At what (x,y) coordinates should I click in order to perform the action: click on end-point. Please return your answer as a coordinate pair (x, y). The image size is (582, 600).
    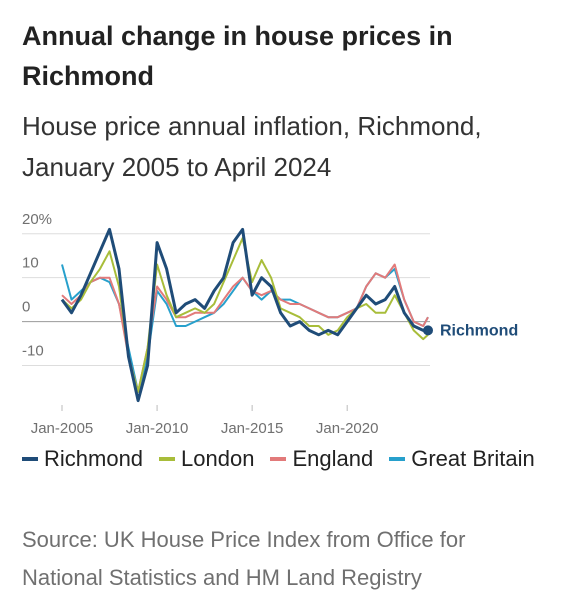
    Looking at the image, I should click on (428, 330).